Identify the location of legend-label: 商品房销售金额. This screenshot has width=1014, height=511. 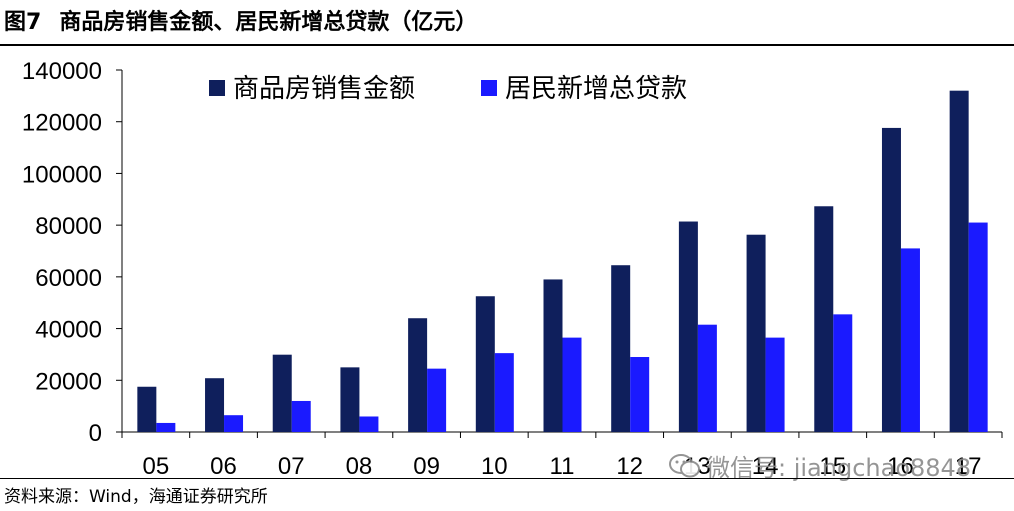
(324, 89).